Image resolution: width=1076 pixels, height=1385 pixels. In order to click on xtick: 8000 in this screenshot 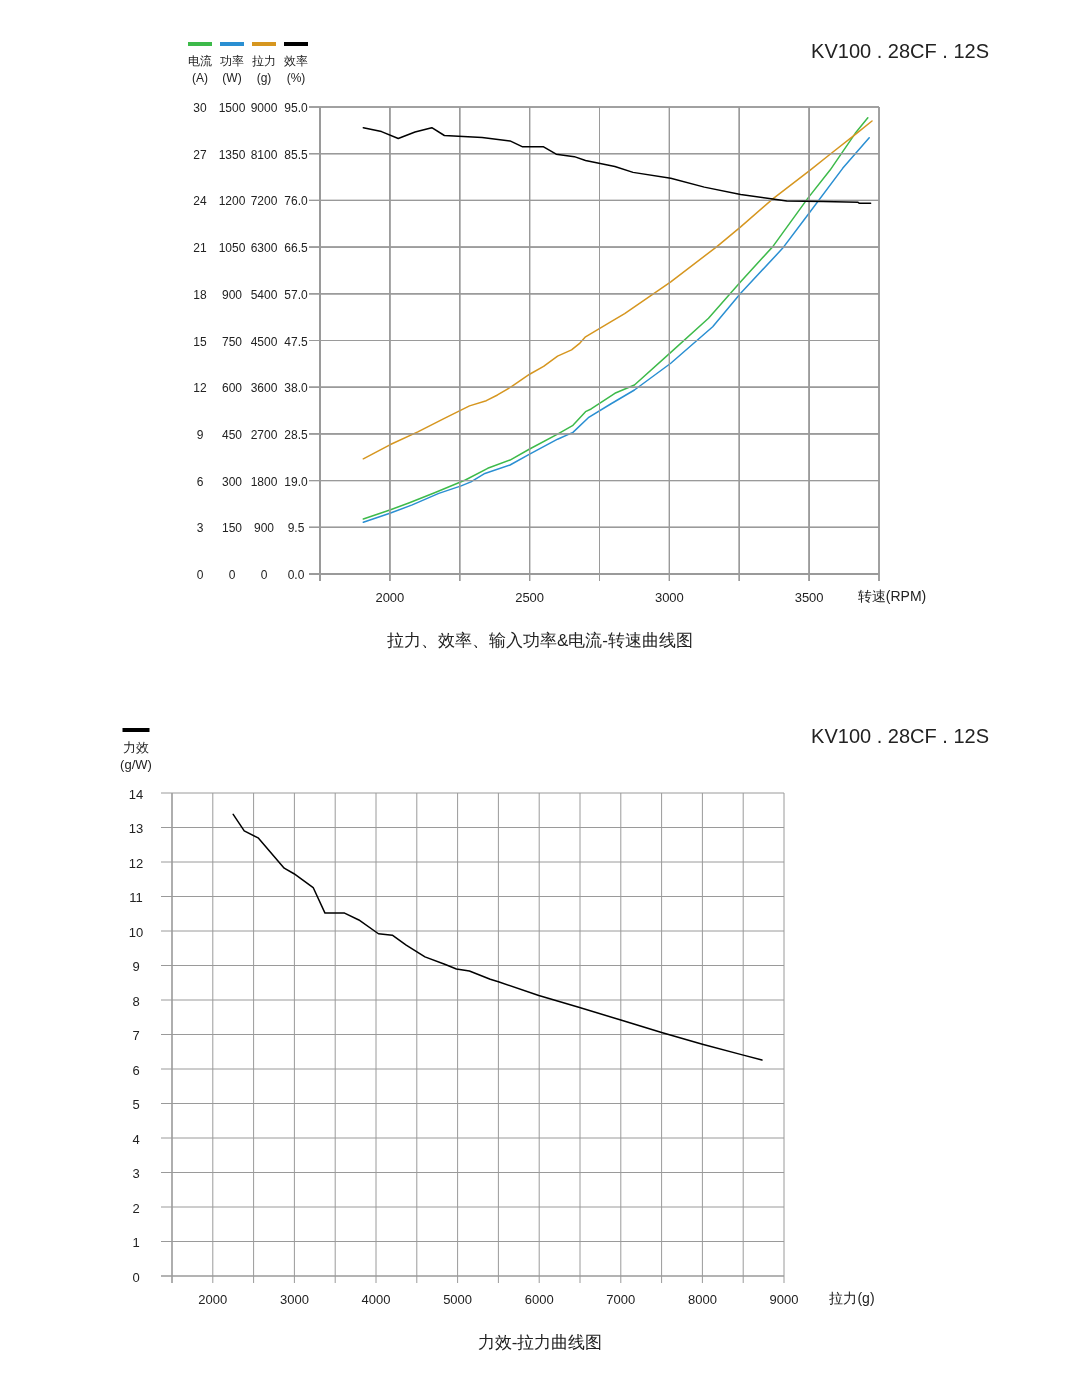, I will do `click(702, 1299)`.